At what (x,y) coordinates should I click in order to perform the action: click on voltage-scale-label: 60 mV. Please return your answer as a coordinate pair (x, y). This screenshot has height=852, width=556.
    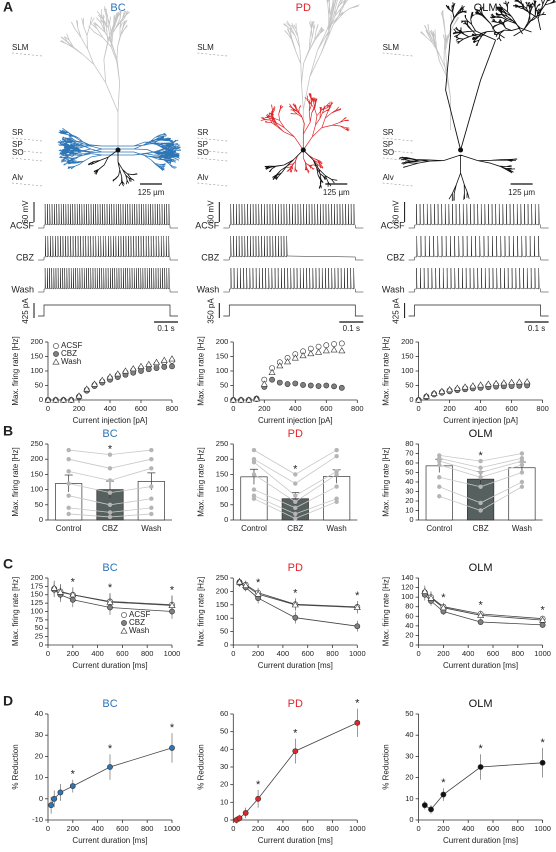
    Looking at the image, I should click on (396, 212).